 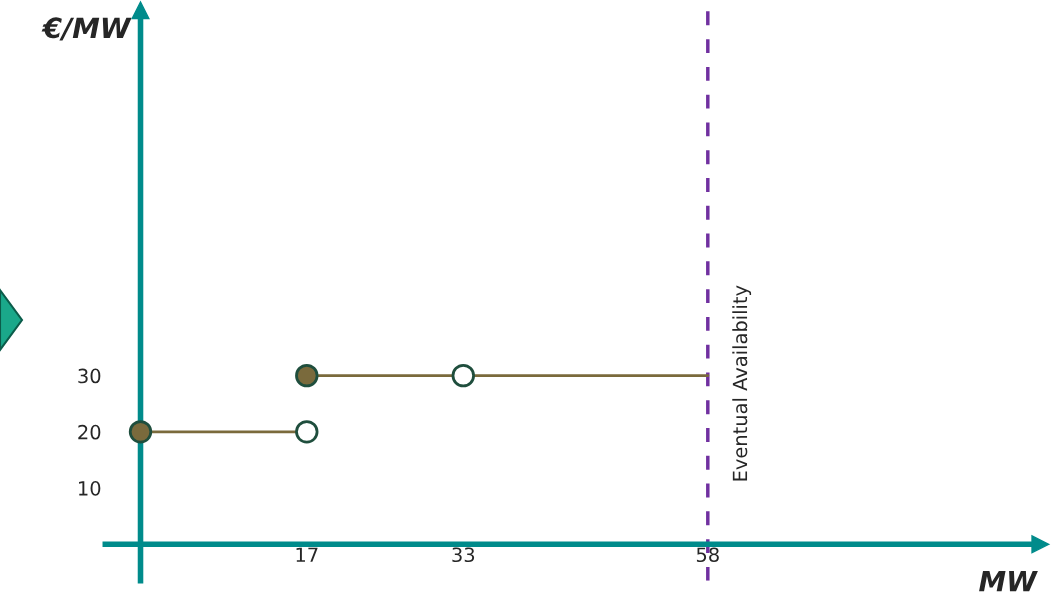 What do you see at coordinates (89, 376) in the screenshot?
I see `y-tick-label: 30` at bounding box center [89, 376].